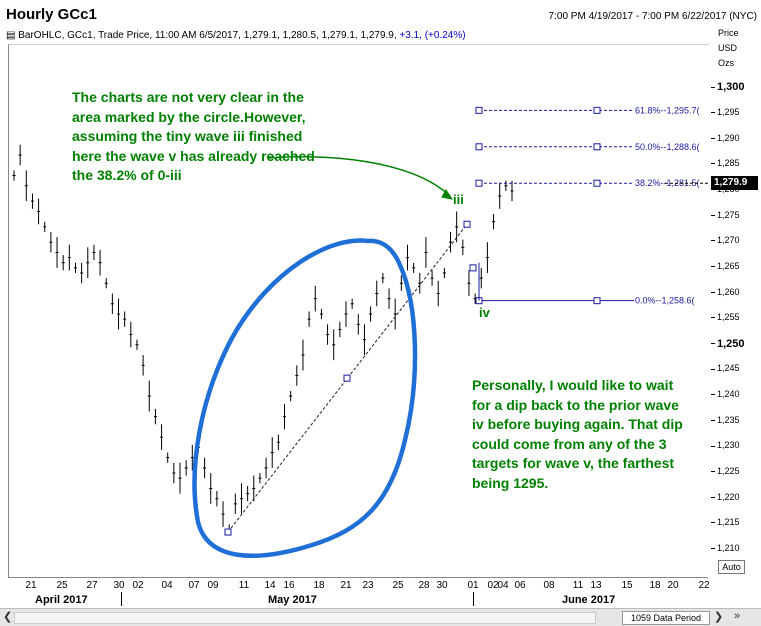 This screenshot has height=626, width=761. What do you see at coordinates (520, 585) in the screenshot?
I see `x-tick-label: 06` at bounding box center [520, 585].